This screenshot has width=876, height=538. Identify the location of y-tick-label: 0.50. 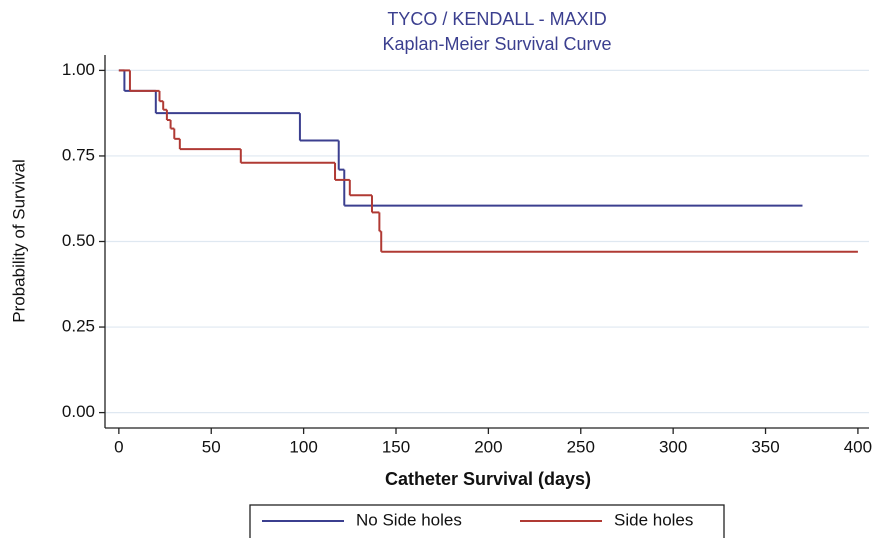
(78, 240).